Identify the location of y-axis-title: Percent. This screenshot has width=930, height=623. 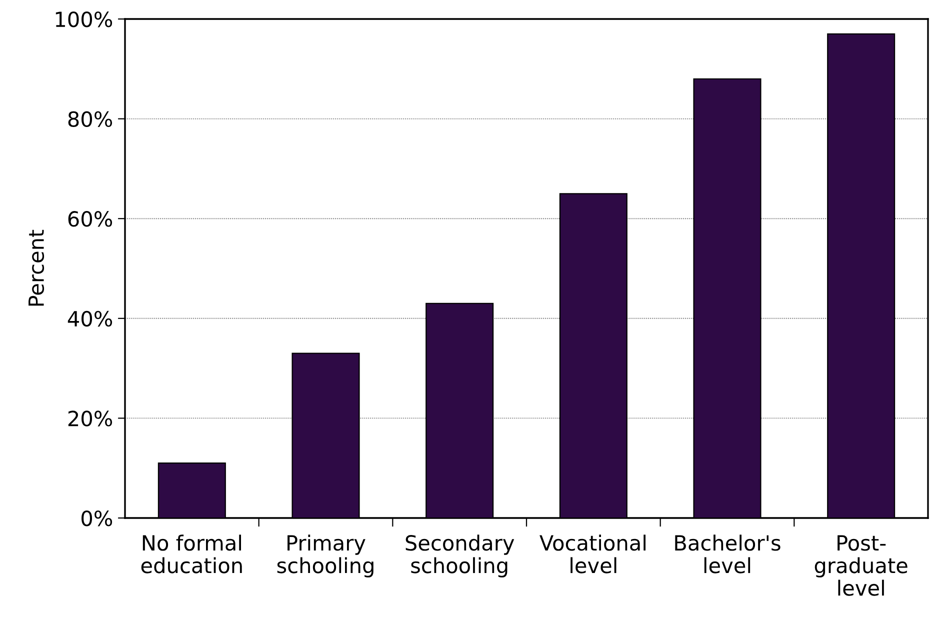
(36, 268).